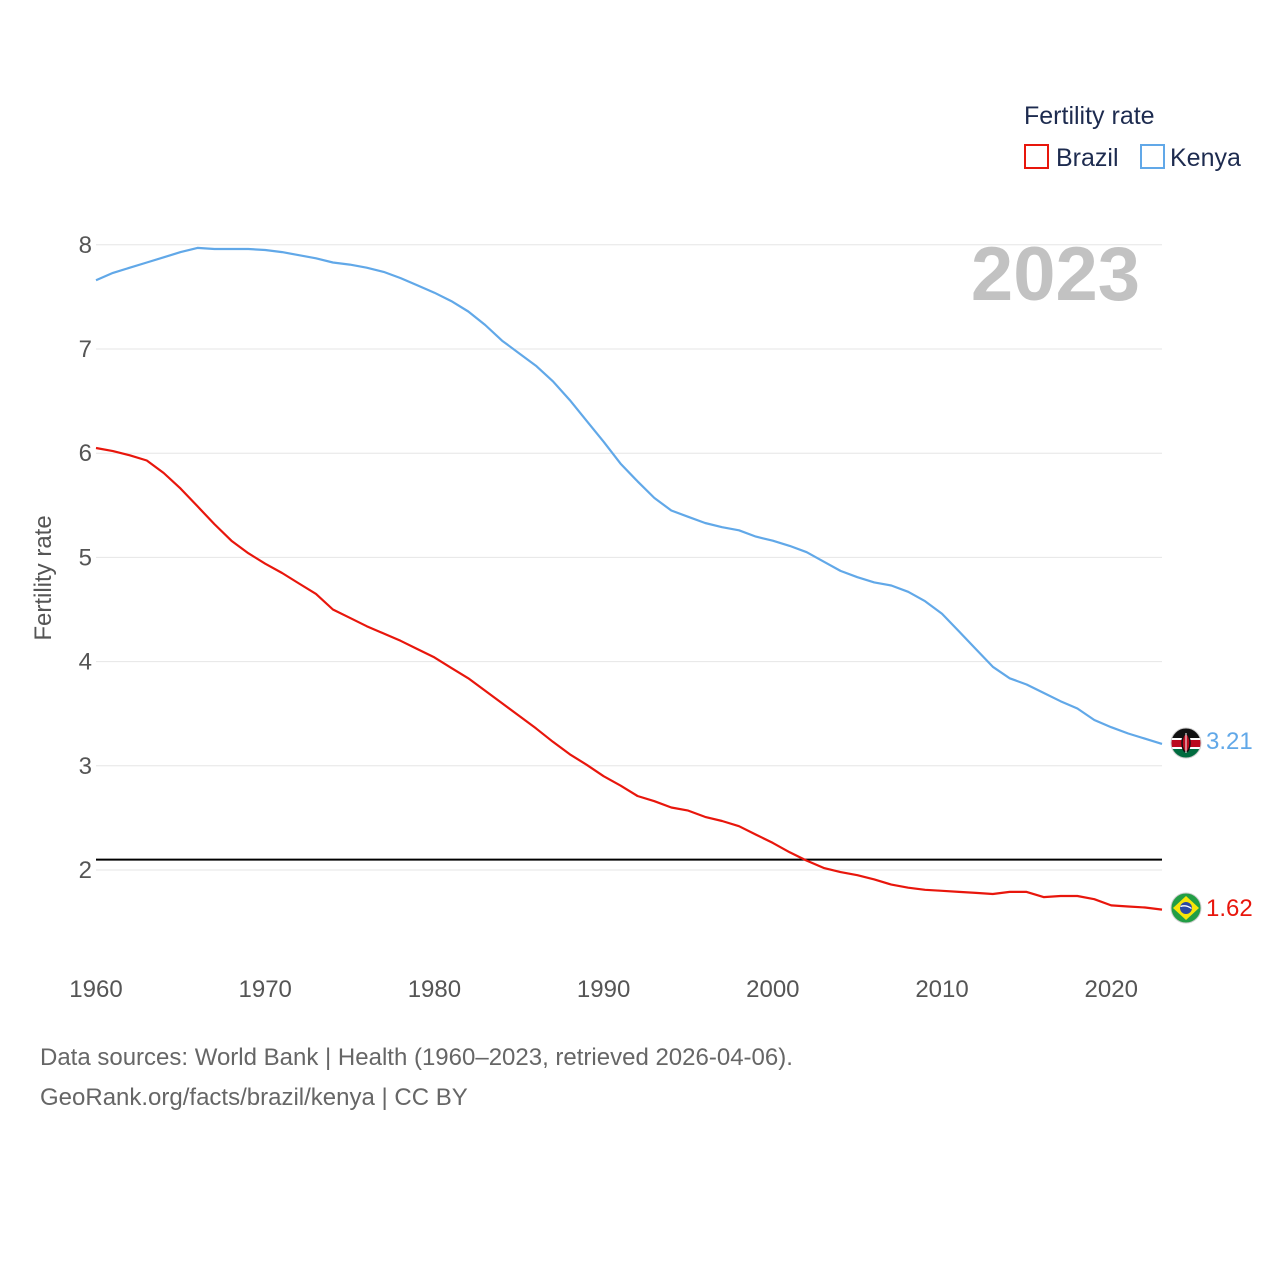 This screenshot has width=1280, height=1280. I want to click on x-axis-ticks: 1960 1970 1980 1990 2000 2010 2020, so click(603, 989).